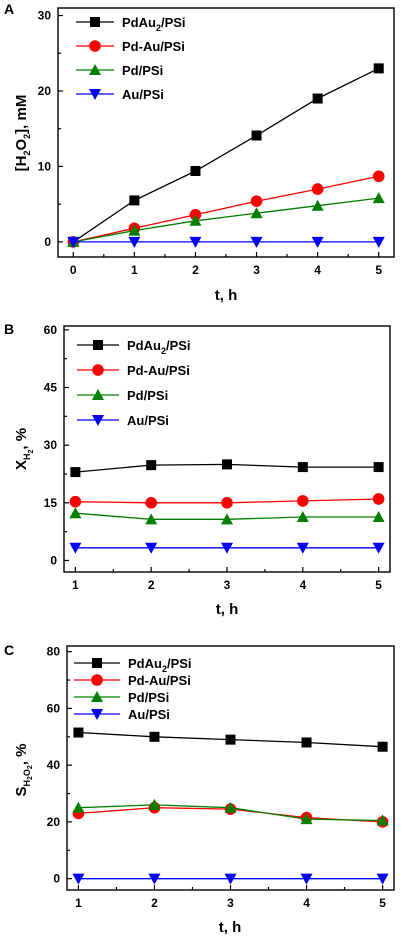 This screenshot has height=939, width=403. I want to click on panel-a-ylabel-d: 2, so click(27, 136).